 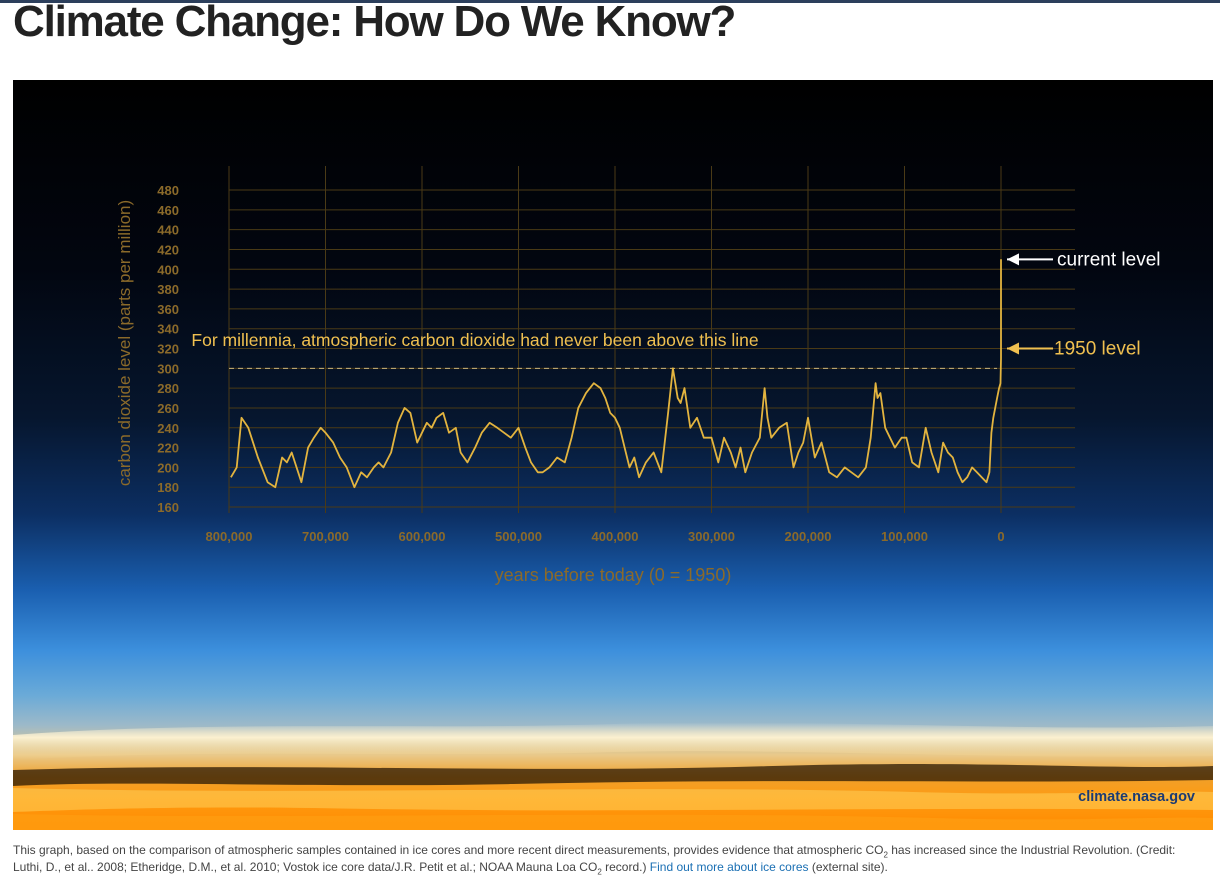 I want to click on x-tick-label: 200,000, so click(x=808, y=536).